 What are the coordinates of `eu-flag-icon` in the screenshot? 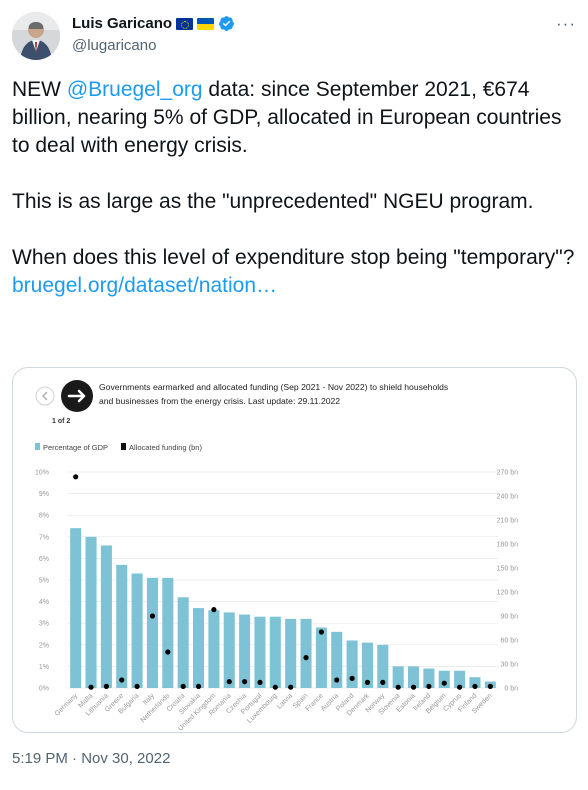 It's located at (185, 23).